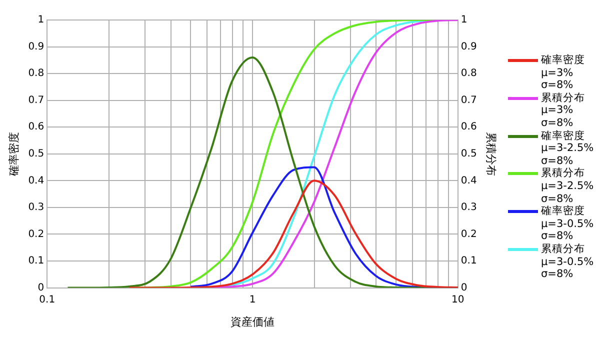 This screenshot has height=337, width=600. Describe the element at coordinates (36, 234) in the screenshot. I see `y-tick-label: 0.2` at that location.